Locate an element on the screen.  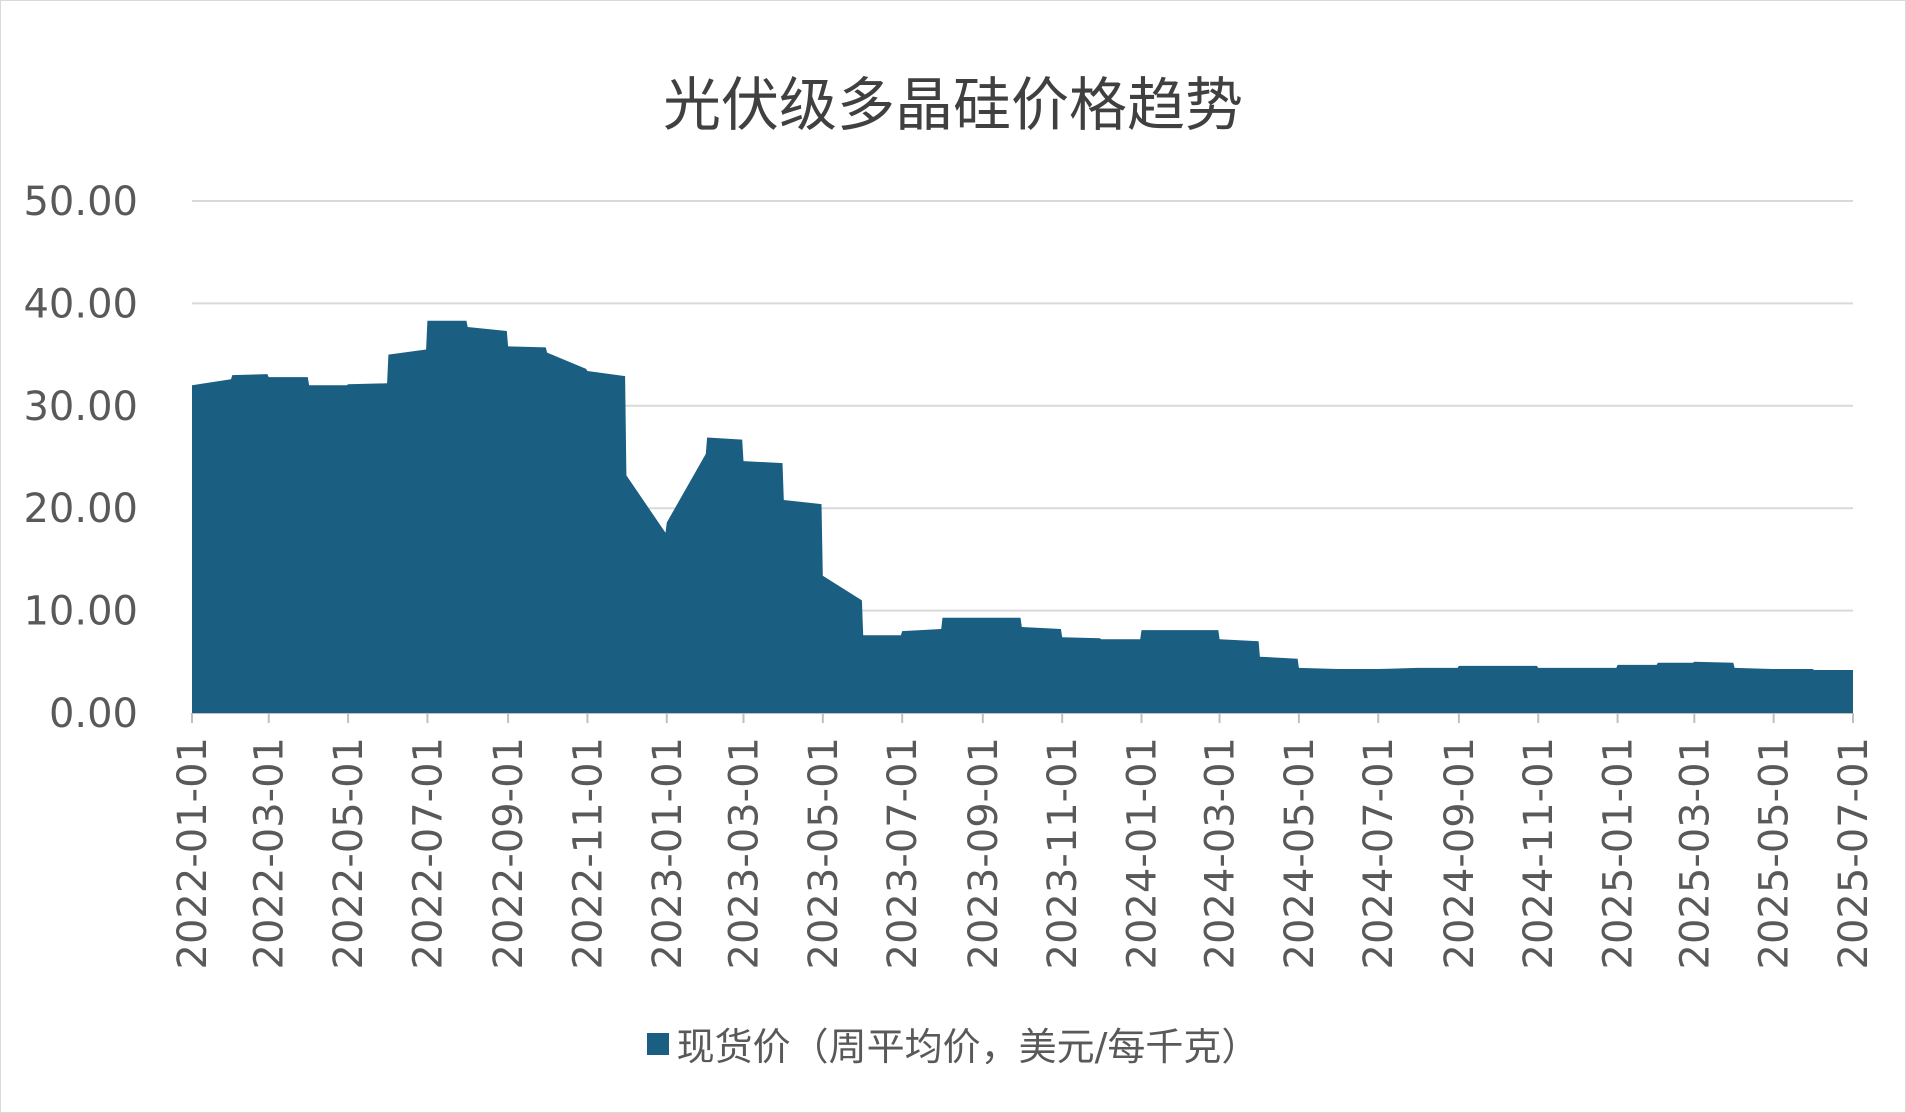
y-tick-label: 20.00 is located at coordinates (80, 509).